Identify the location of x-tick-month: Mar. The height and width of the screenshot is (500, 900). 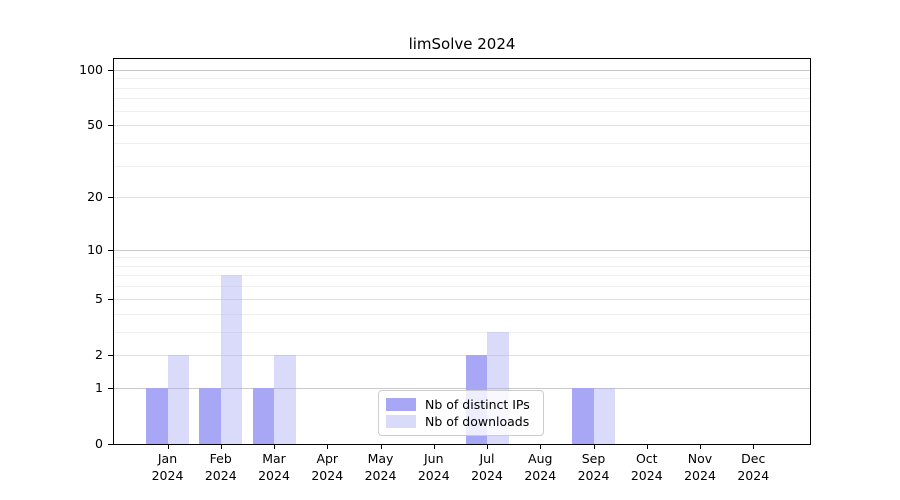
(274, 458).